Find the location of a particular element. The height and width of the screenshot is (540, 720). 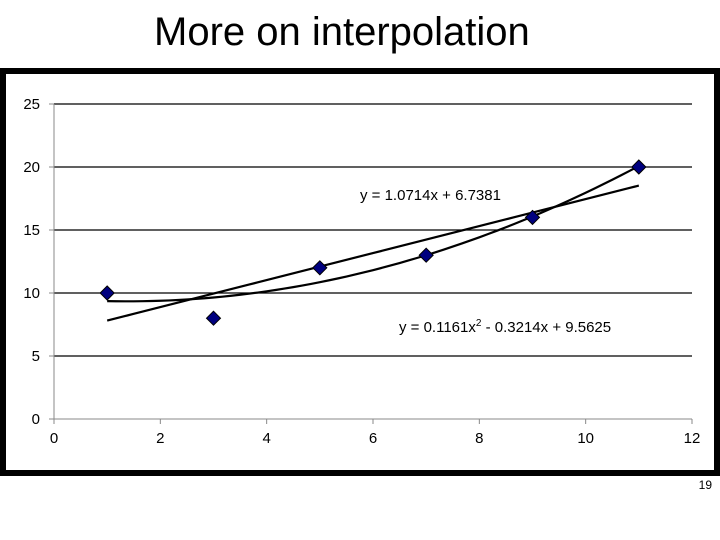

y-tick-label: 10 is located at coordinates (31, 293).